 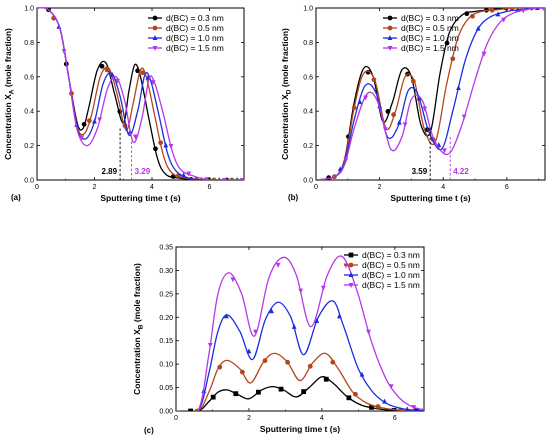 What do you see at coordinates (166, 318) in the screenshot?
I see `y-tick-label: 0.20` at bounding box center [166, 318].